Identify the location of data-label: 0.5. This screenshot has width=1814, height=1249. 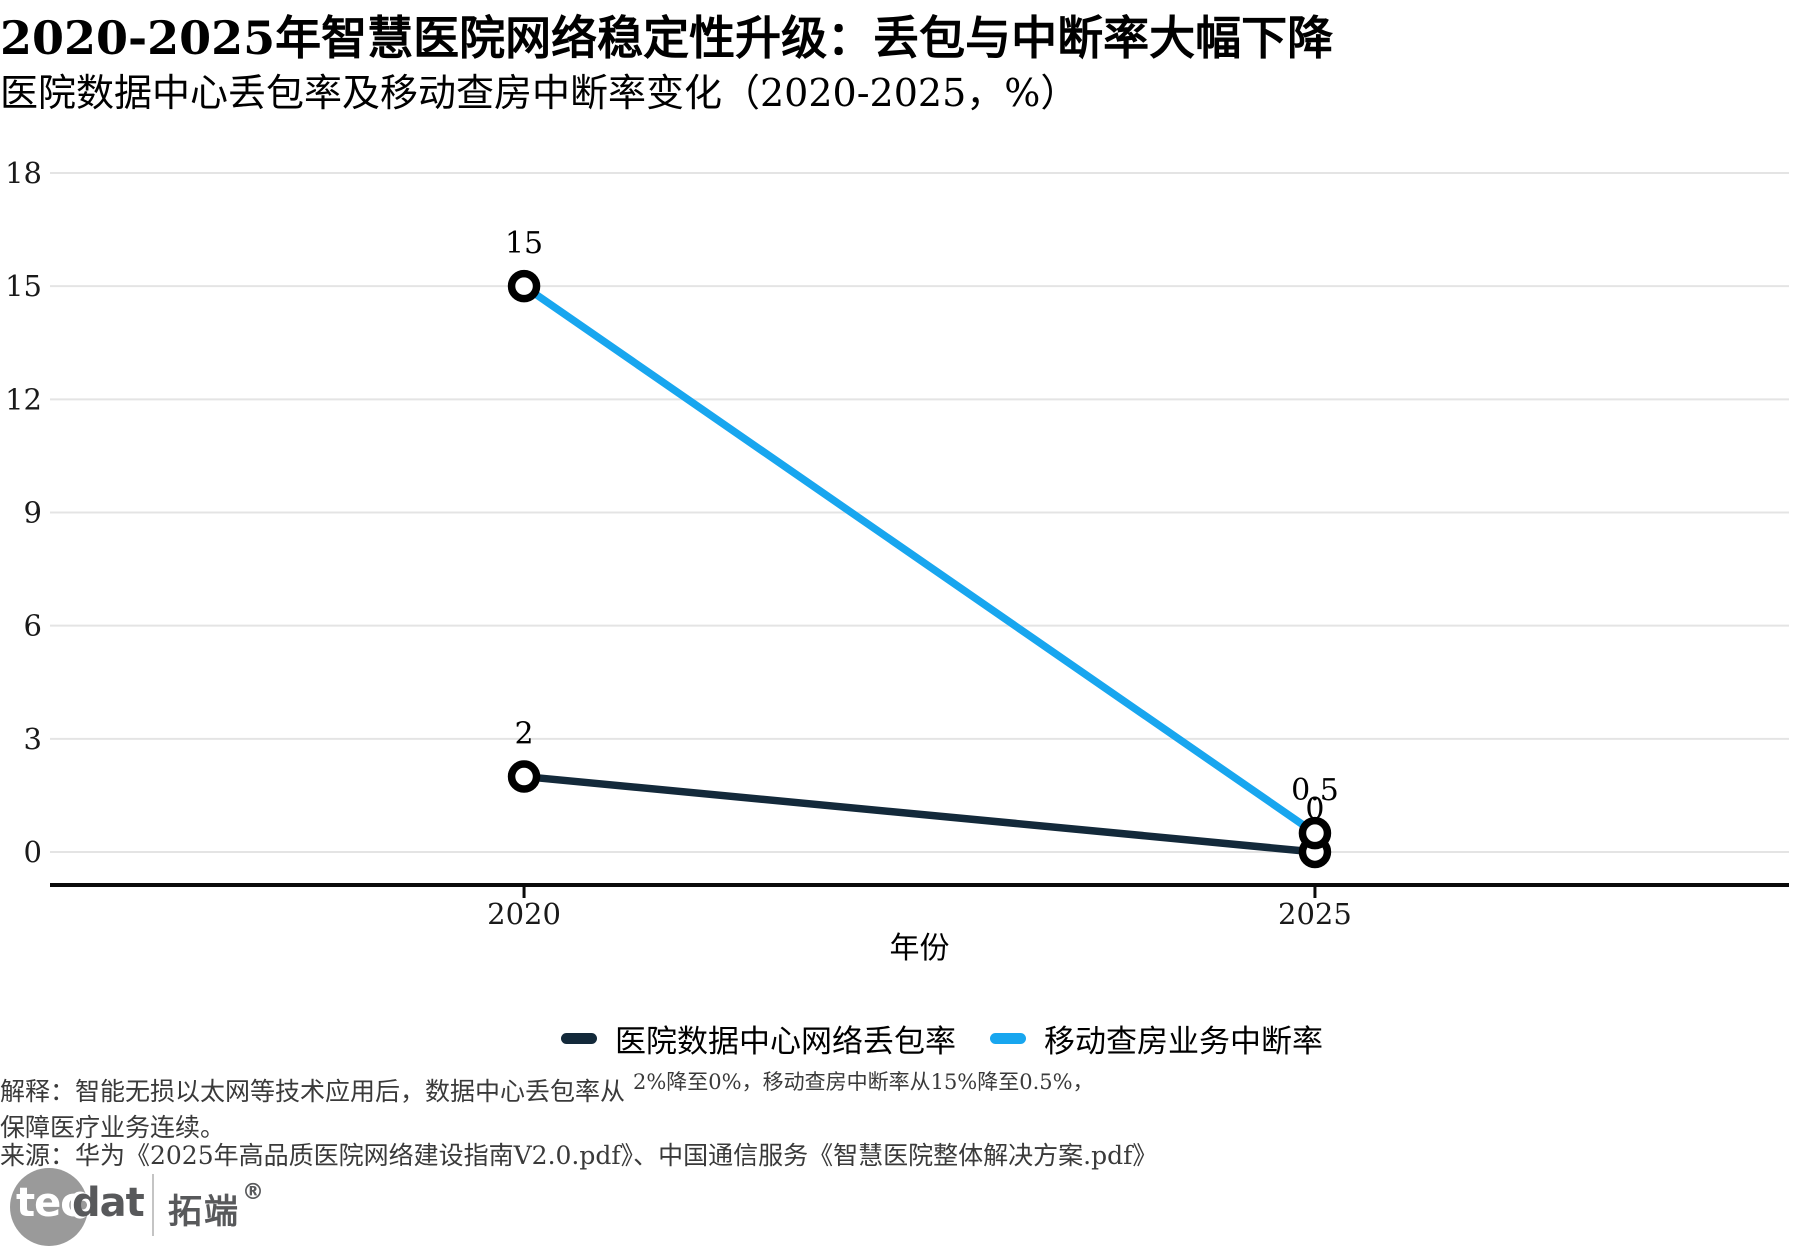
(1315, 790).